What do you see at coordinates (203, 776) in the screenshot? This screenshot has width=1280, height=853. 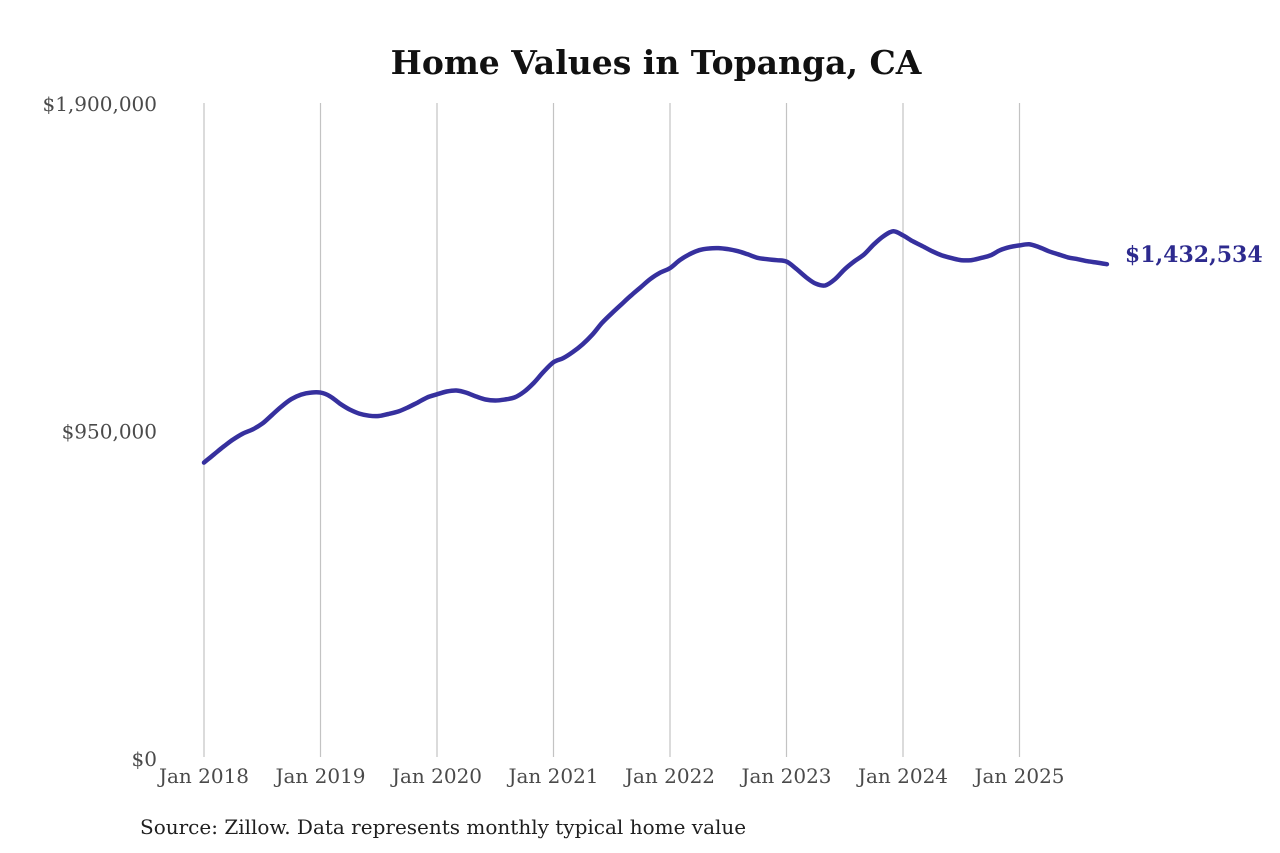 I see `x-tick-label: Jan 2018` at bounding box center [203, 776].